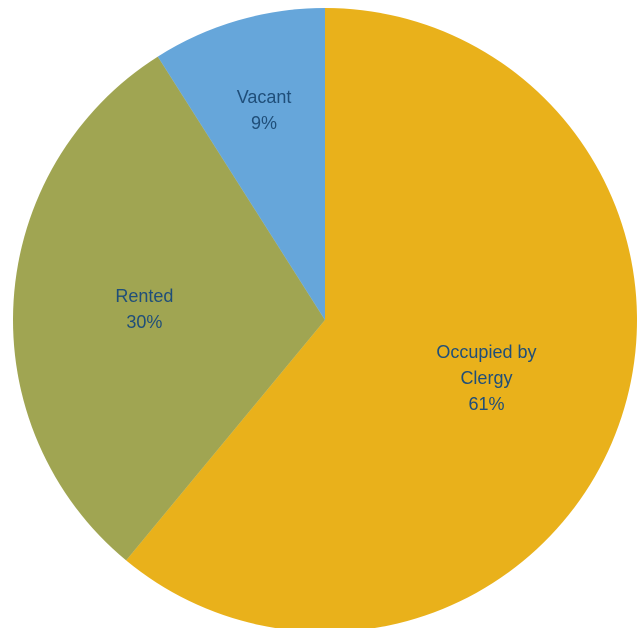  I want to click on value-label: 30%, so click(144, 321).